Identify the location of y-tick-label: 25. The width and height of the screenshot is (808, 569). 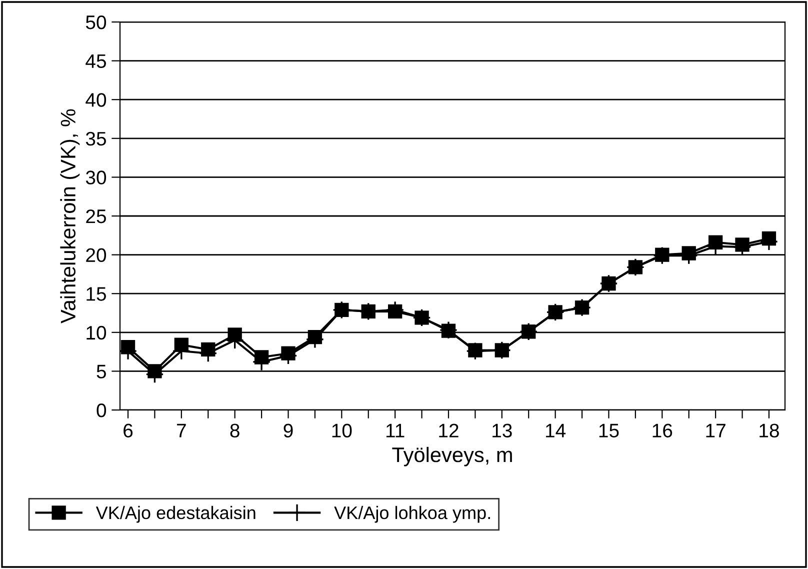
(96, 216).